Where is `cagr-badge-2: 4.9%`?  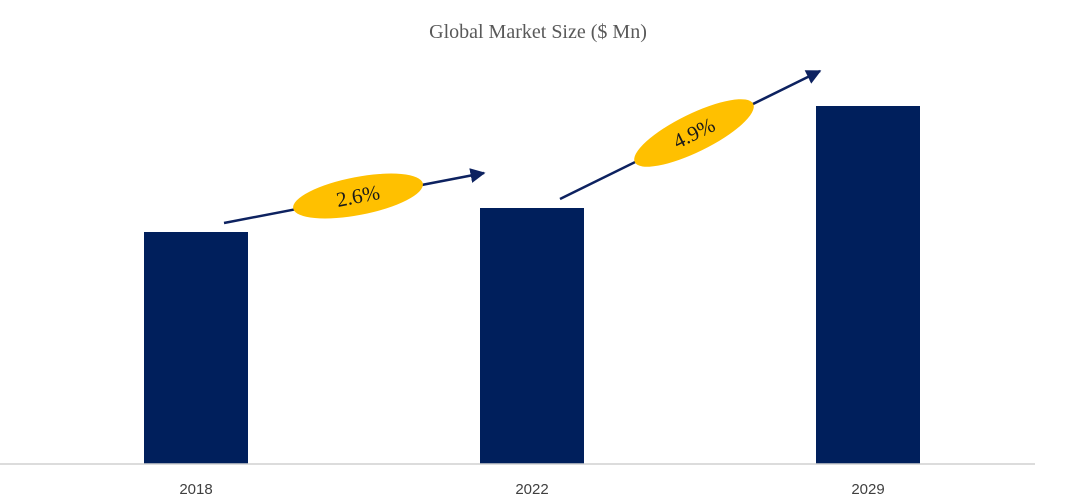 cagr-badge-2: 4.9% is located at coordinates (694, 133).